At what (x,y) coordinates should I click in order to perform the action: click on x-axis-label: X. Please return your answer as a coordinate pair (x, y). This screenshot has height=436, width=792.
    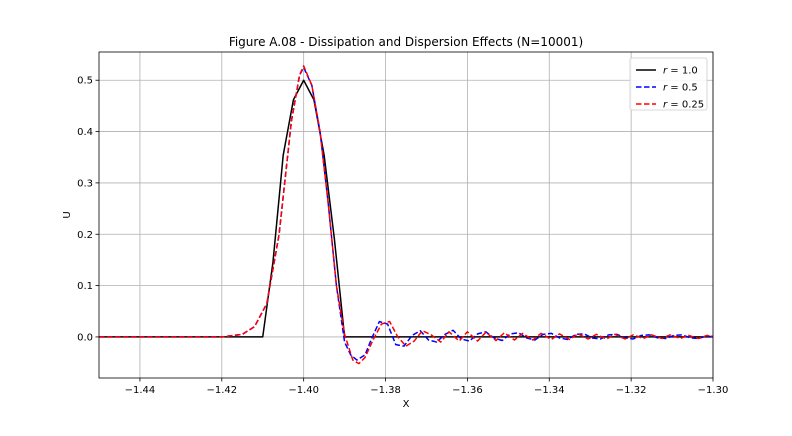
    Looking at the image, I should click on (406, 404).